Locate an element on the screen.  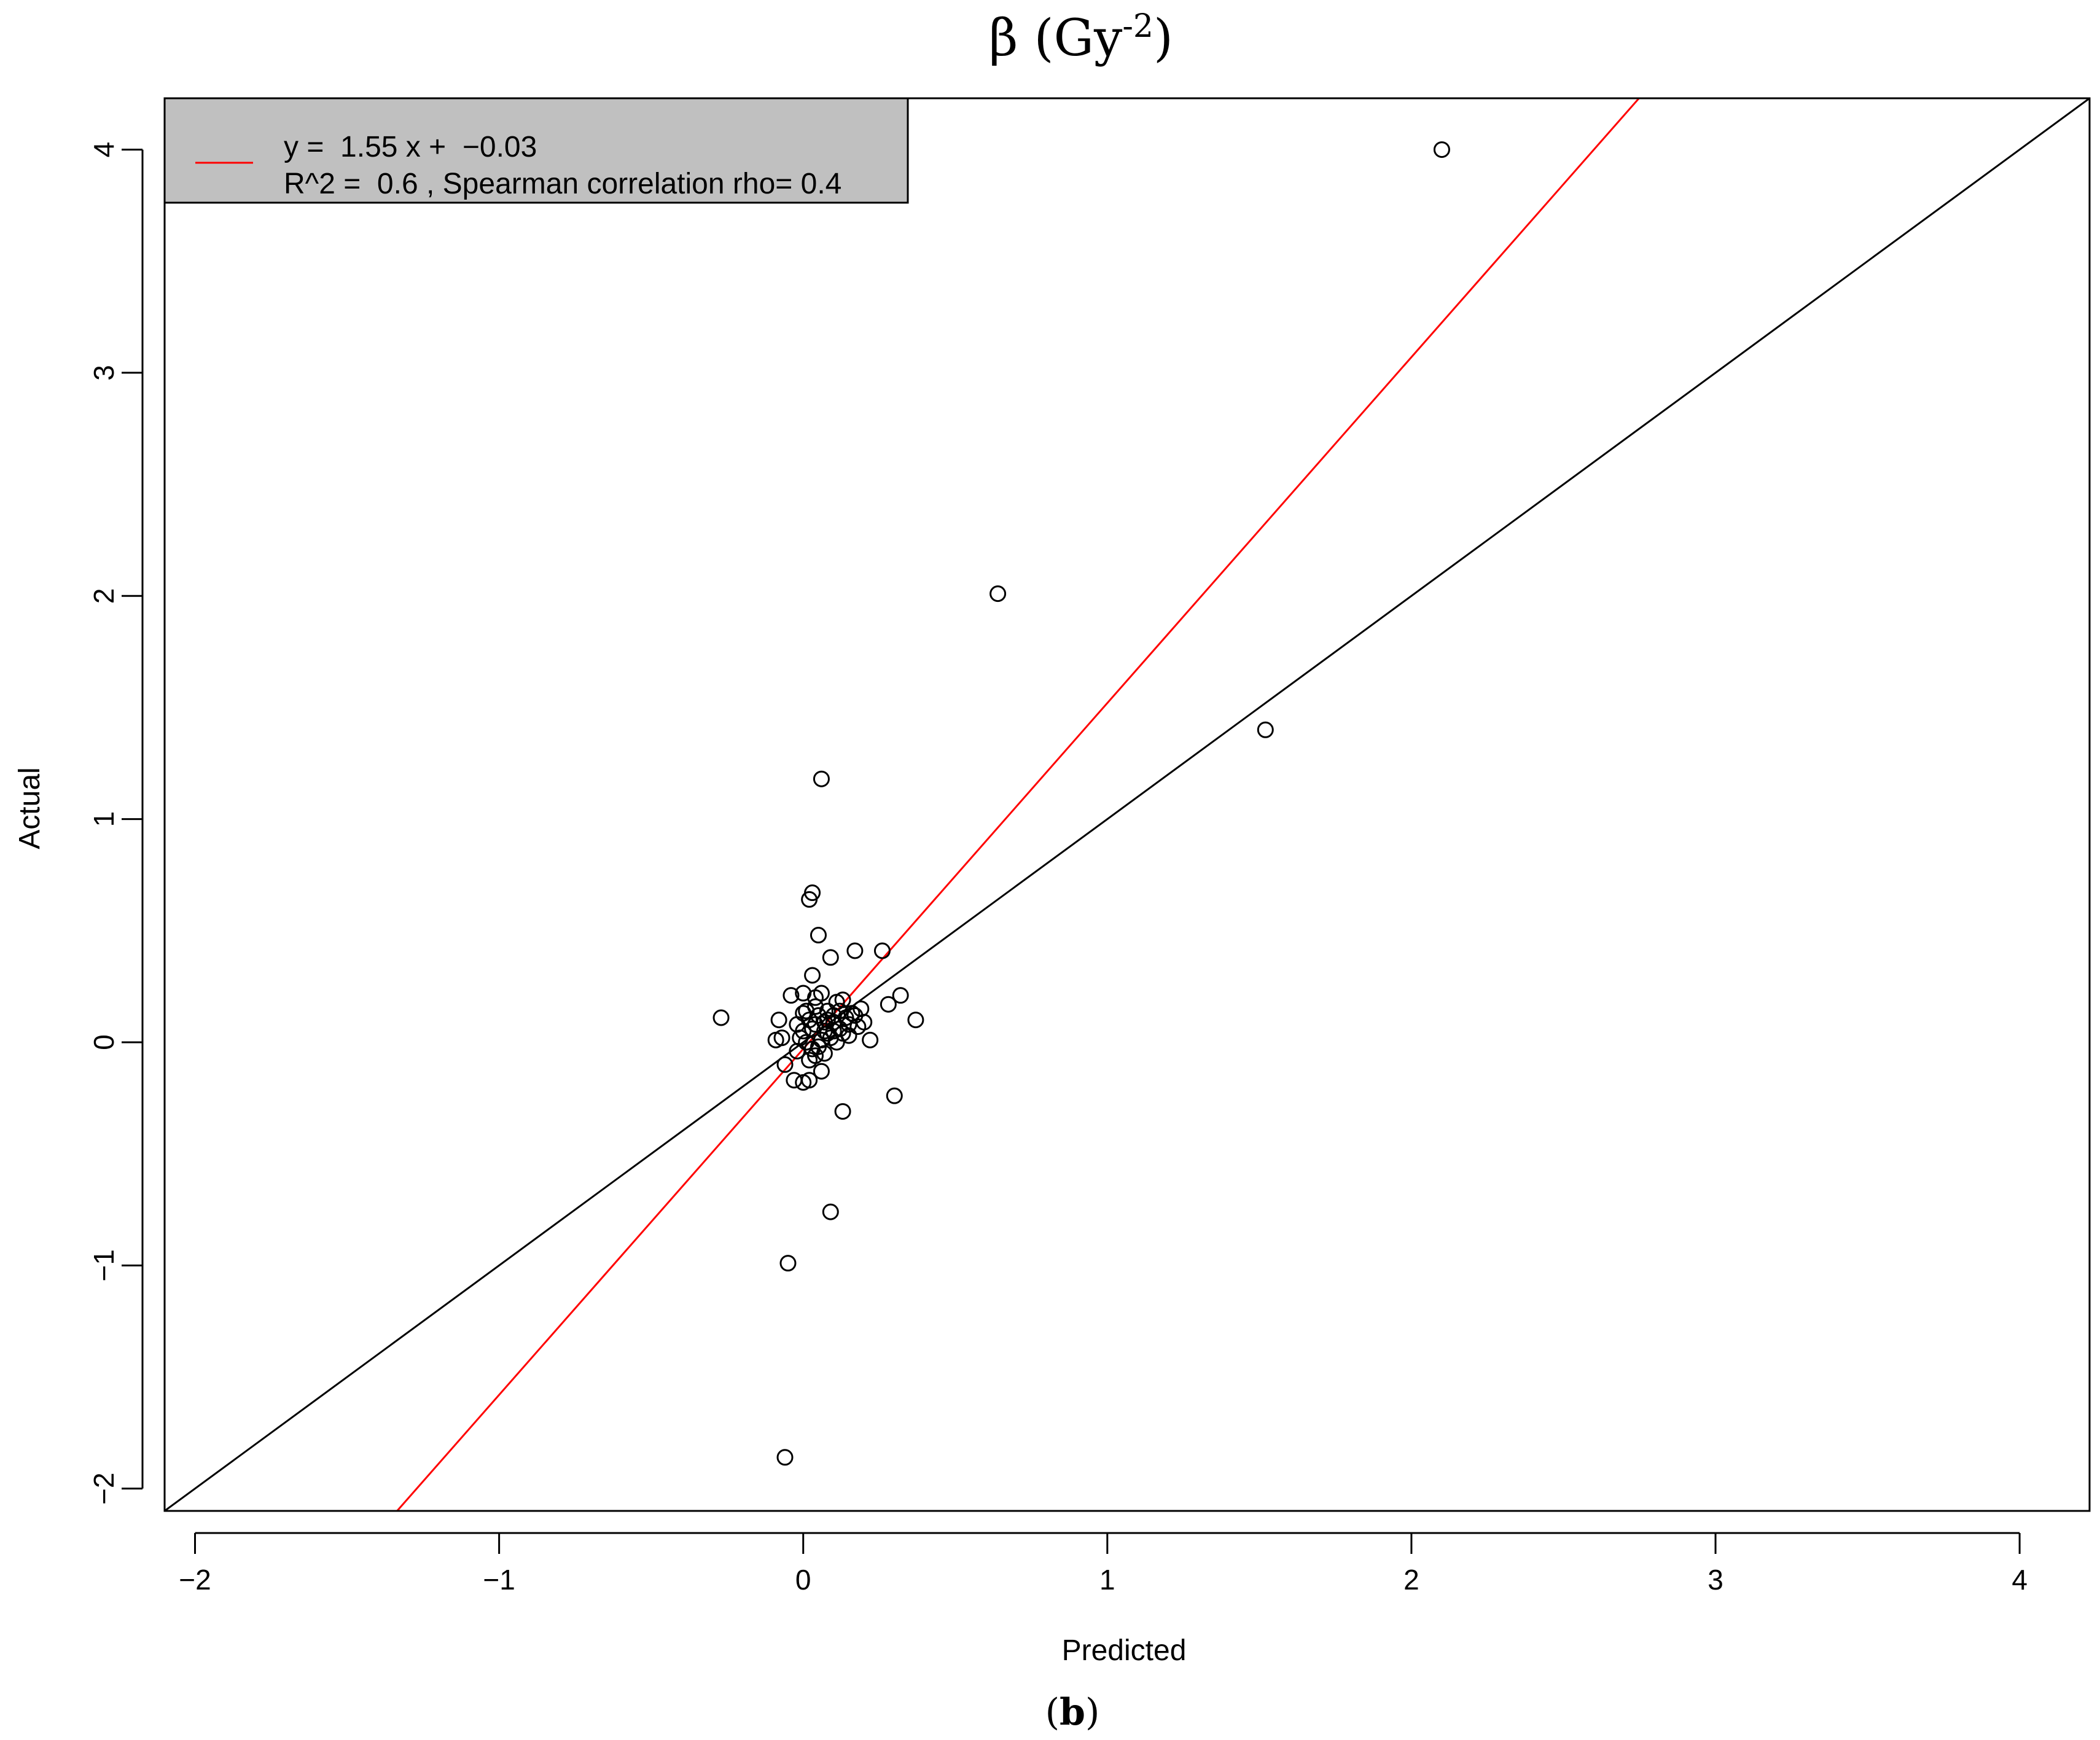
y-tick-label: 4 is located at coordinates (104, 150).